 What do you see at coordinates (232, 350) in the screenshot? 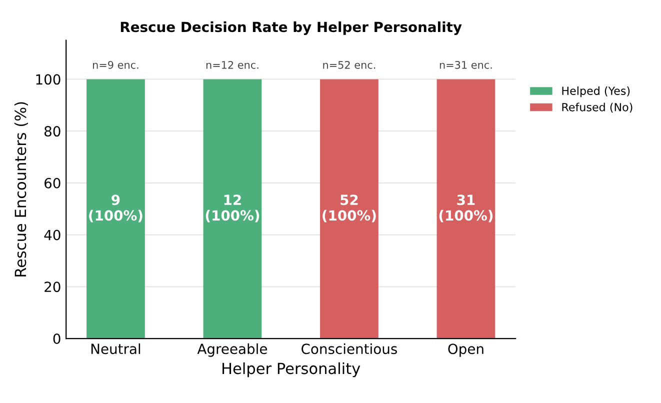
I see `x-tick-label: Agreeable` at bounding box center [232, 350].